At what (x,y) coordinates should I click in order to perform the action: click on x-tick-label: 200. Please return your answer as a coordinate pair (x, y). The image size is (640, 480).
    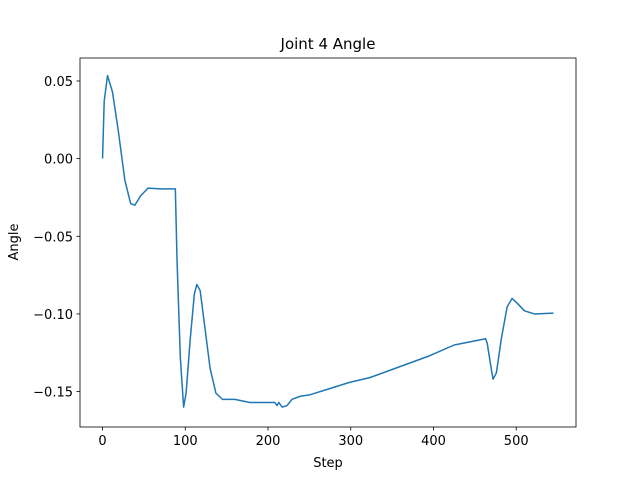
    Looking at the image, I should click on (268, 441).